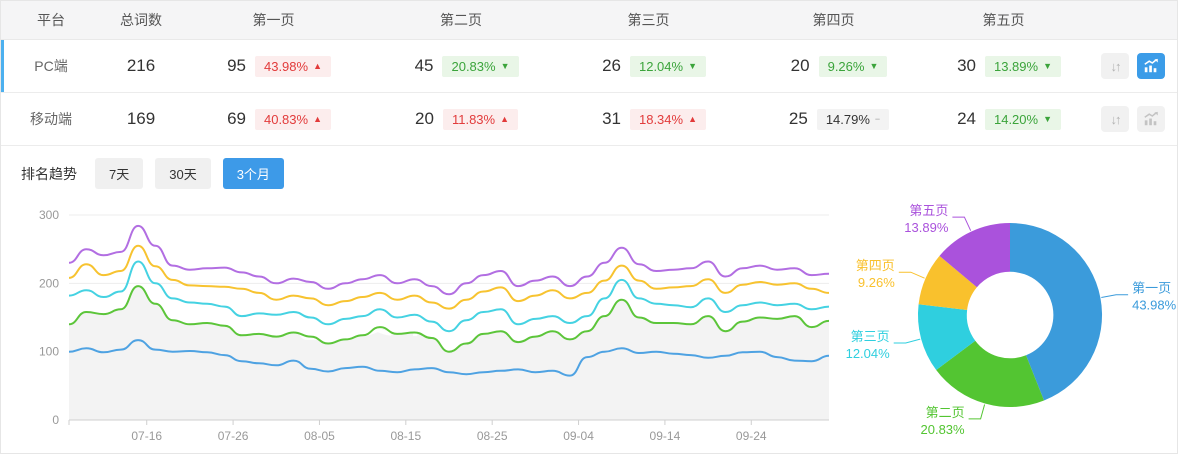 The width and height of the screenshot is (1178, 454). I want to click on svg-text: 100, so click(49, 352).